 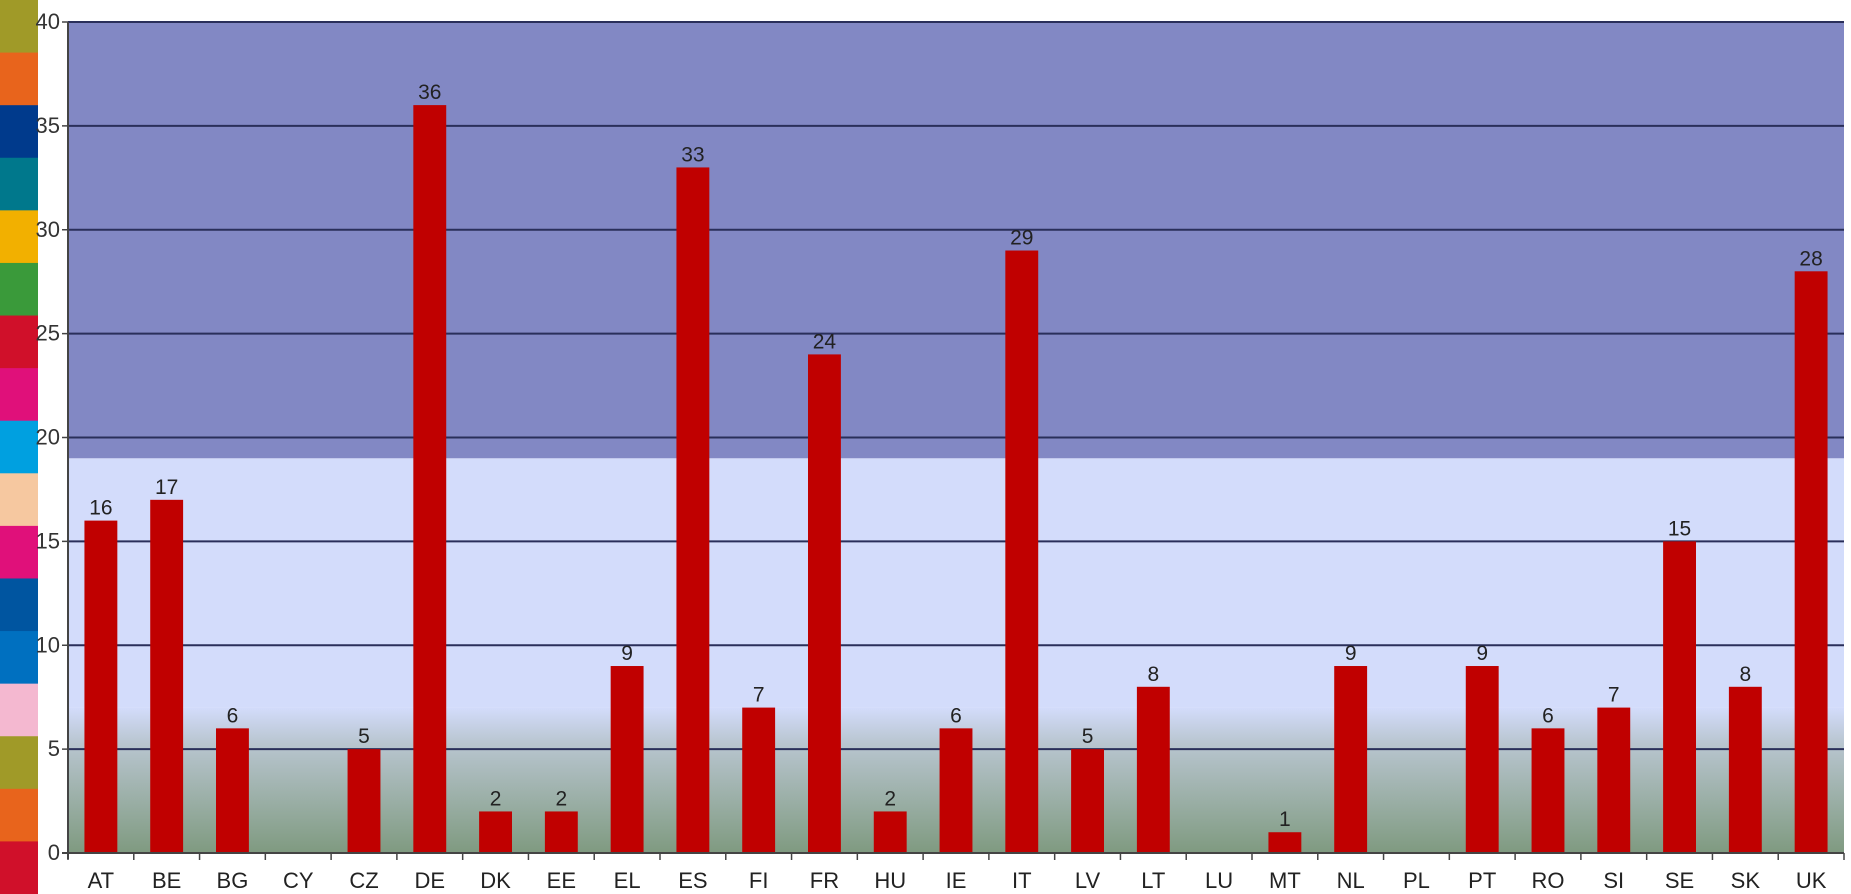 I want to click on x-tick-label-el: EL, so click(x=627, y=880).